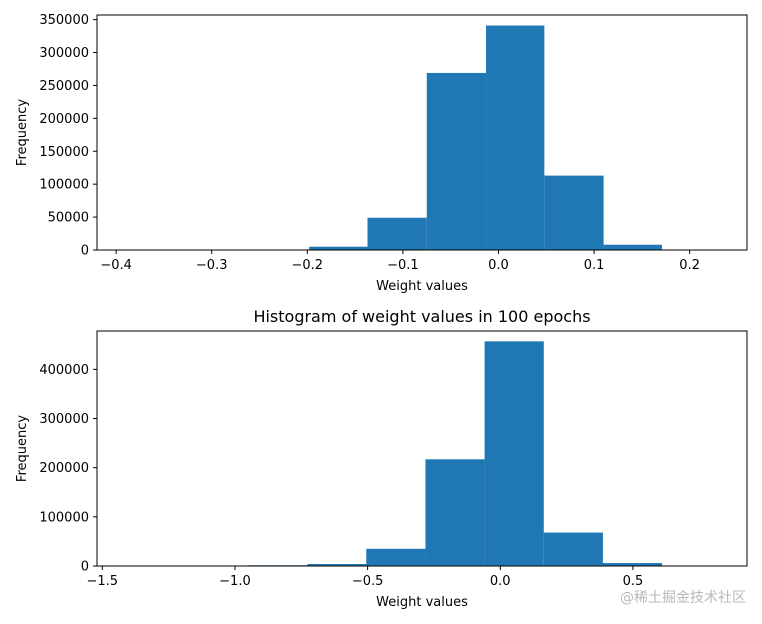  Describe the element at coordinates (85, 567) in the screenshot. I see `histogram-bottom-y-tick-label: 0` at that location.